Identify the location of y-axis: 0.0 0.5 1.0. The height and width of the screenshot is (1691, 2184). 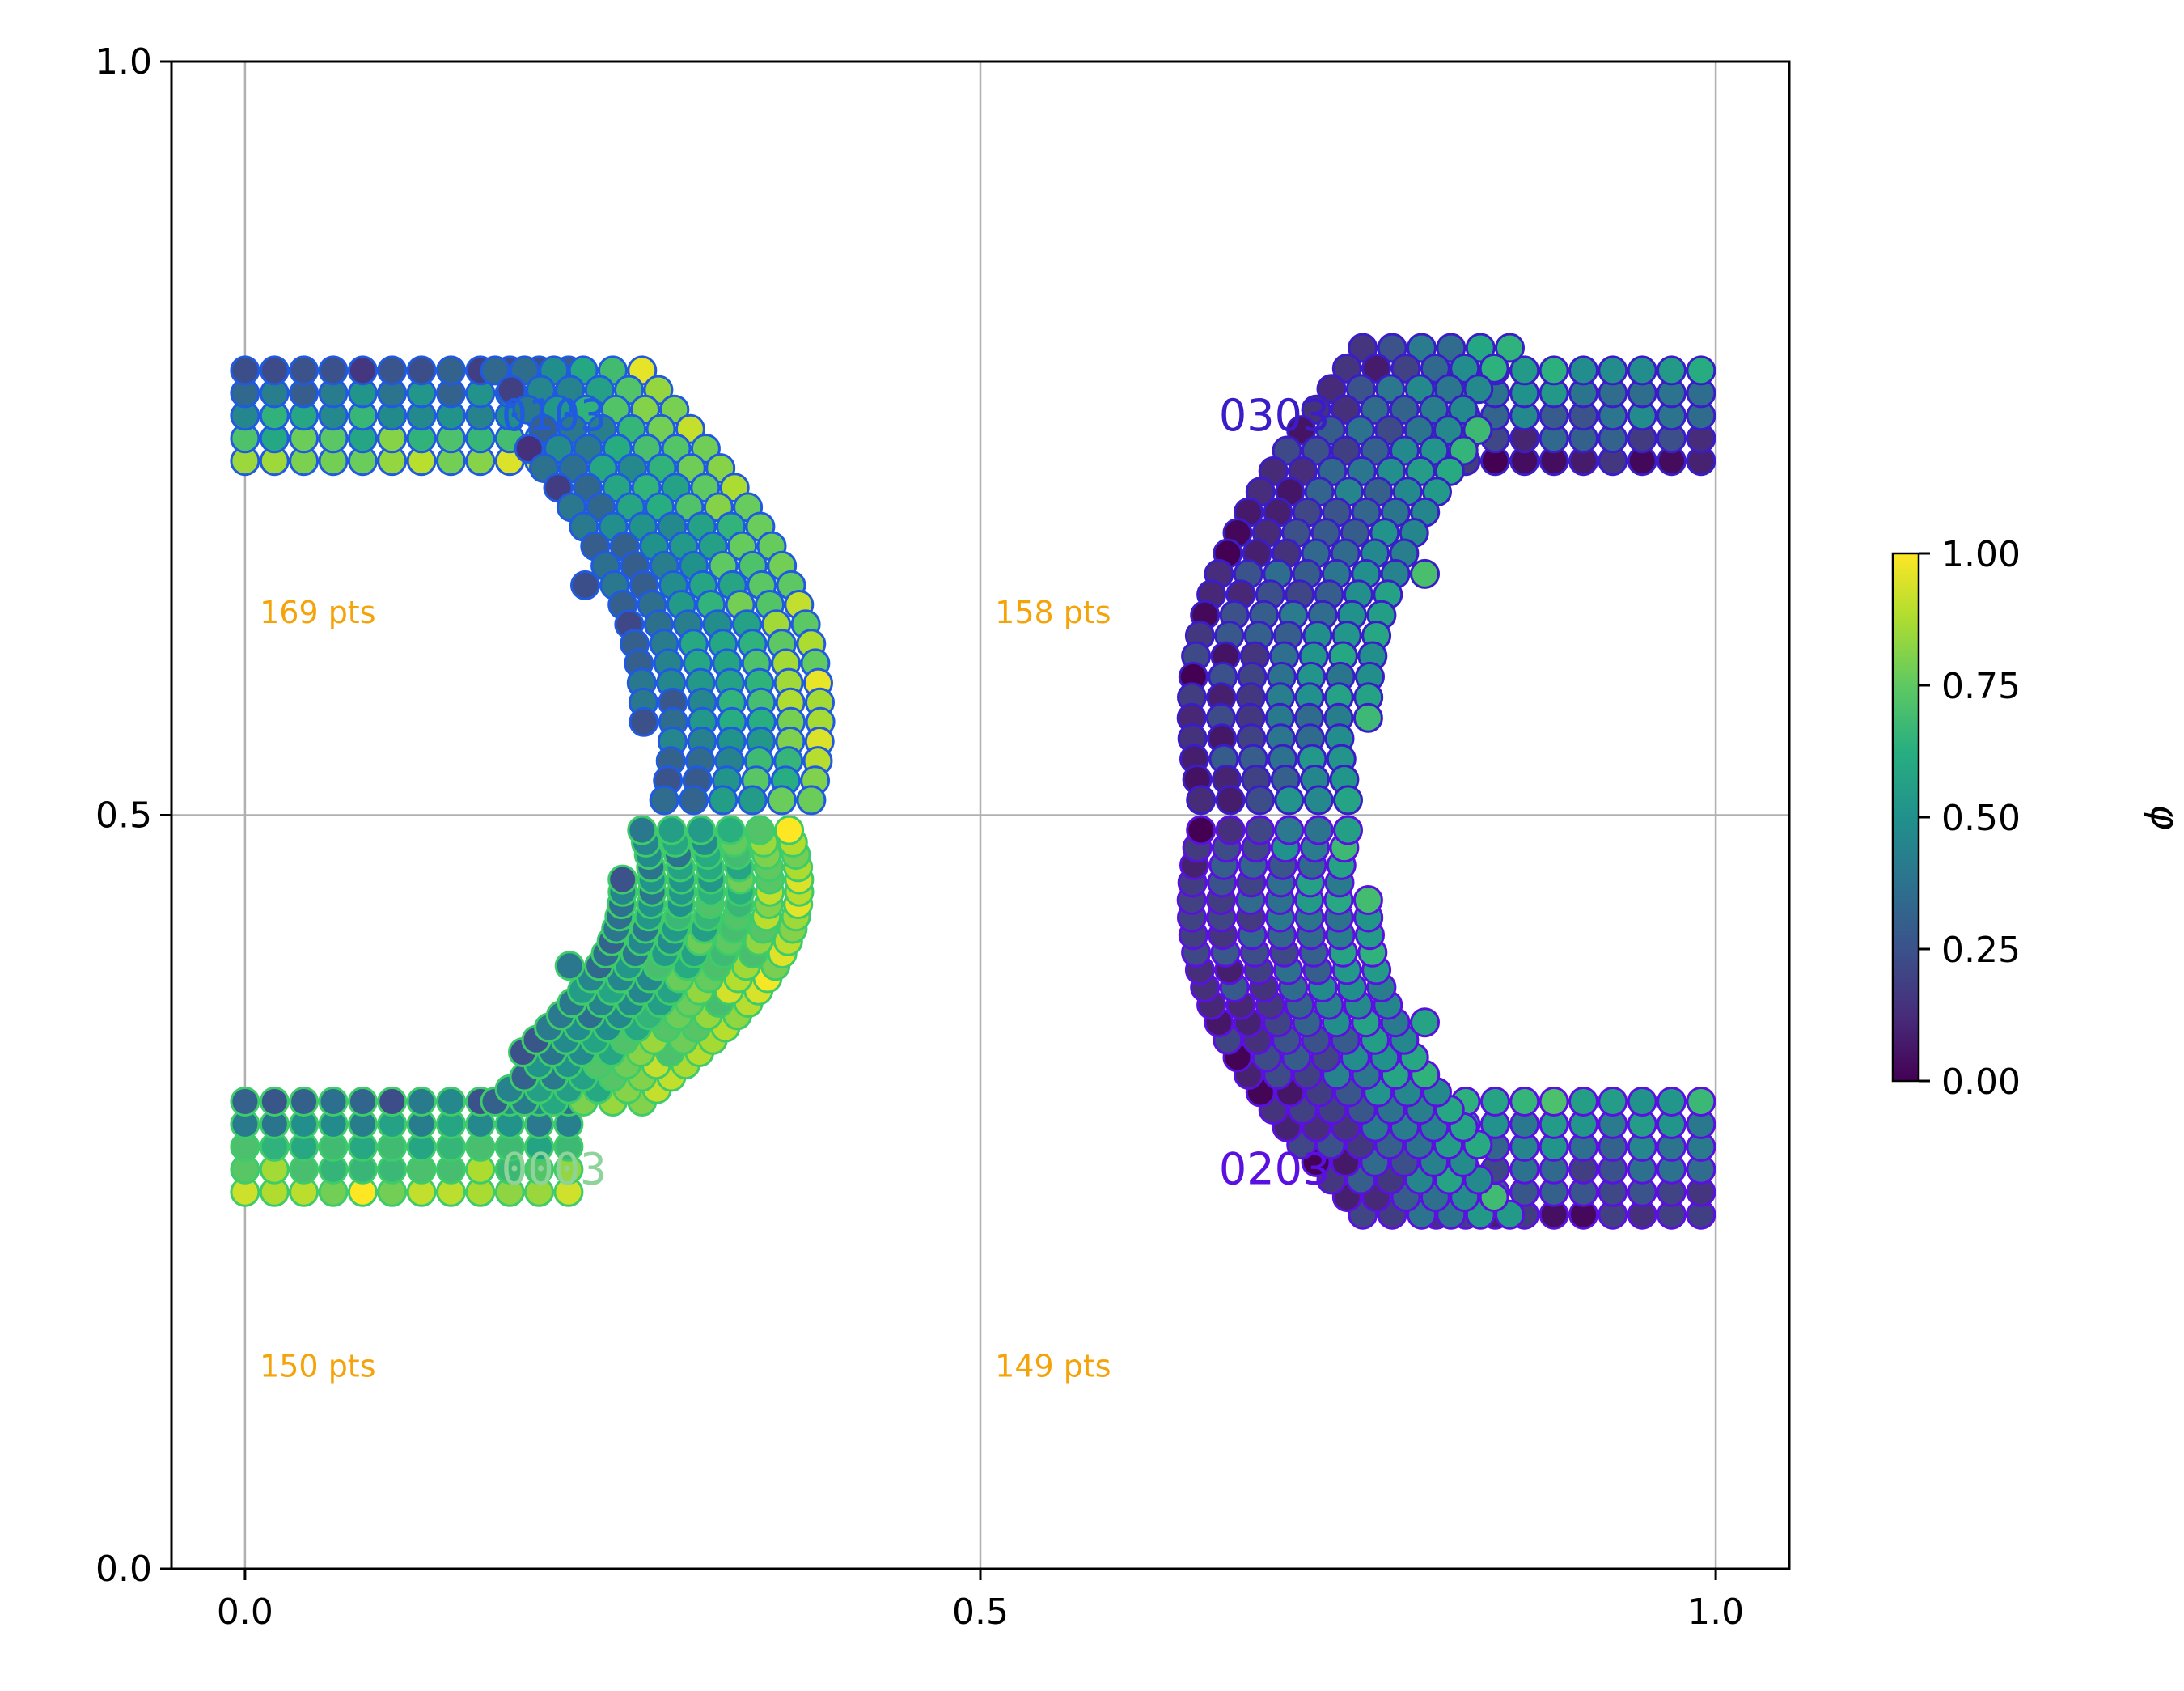
(133, 815).